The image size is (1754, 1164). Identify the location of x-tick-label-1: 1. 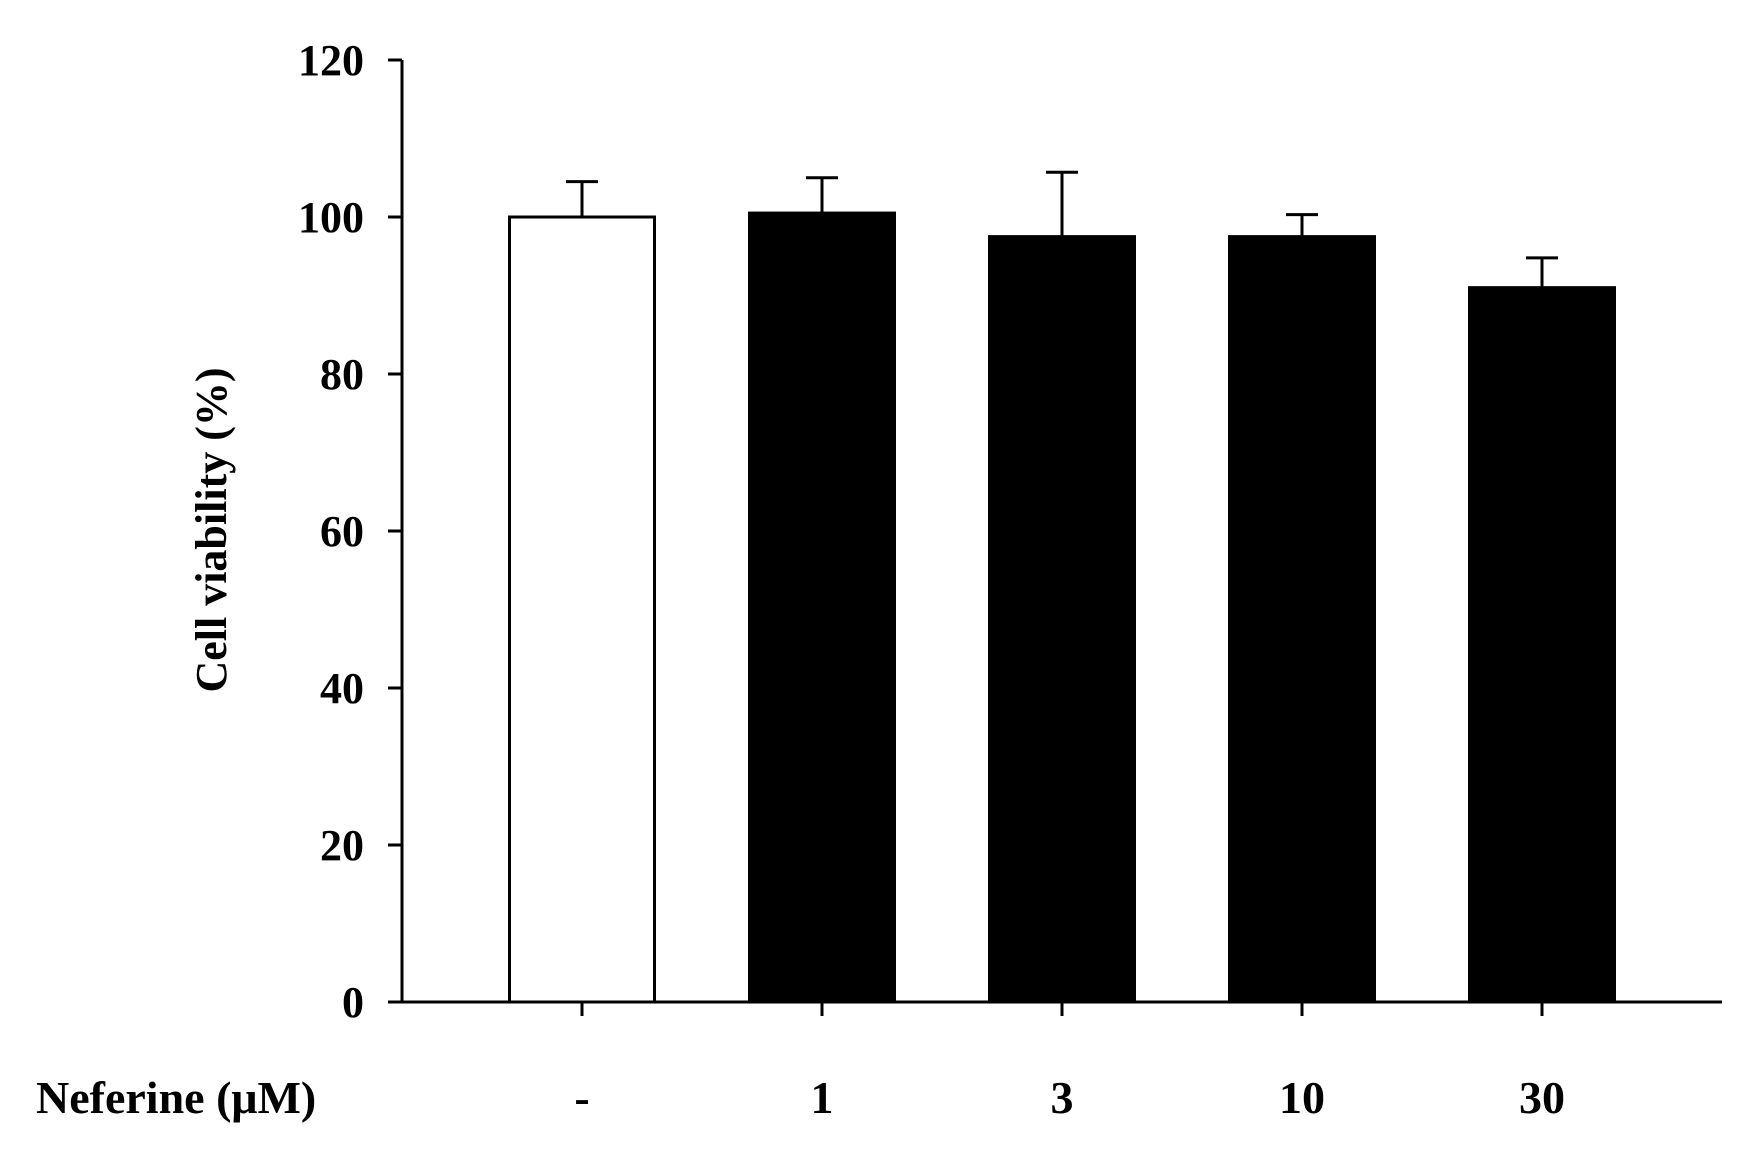
(822, 1097).